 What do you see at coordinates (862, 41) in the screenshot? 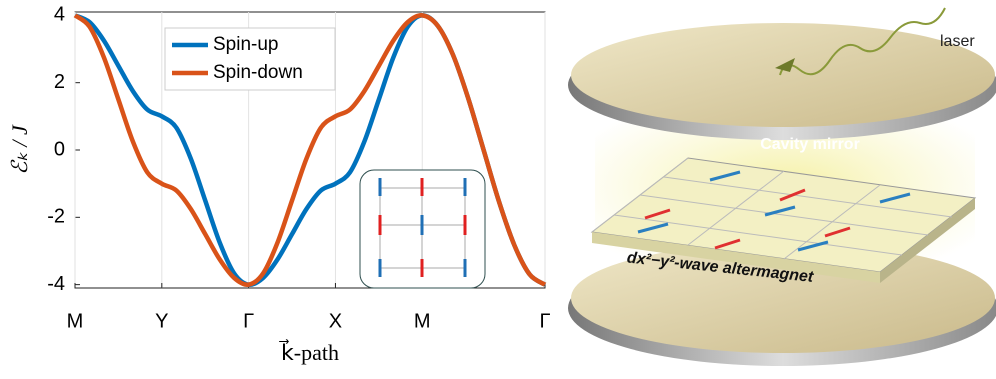
I see `laser-beam` at bounding box center [862, 41].